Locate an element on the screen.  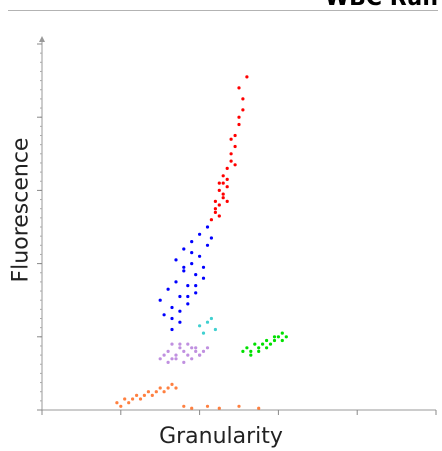
y-axis-label-wrap: Fluorescence is located at coordinates (21, 210).